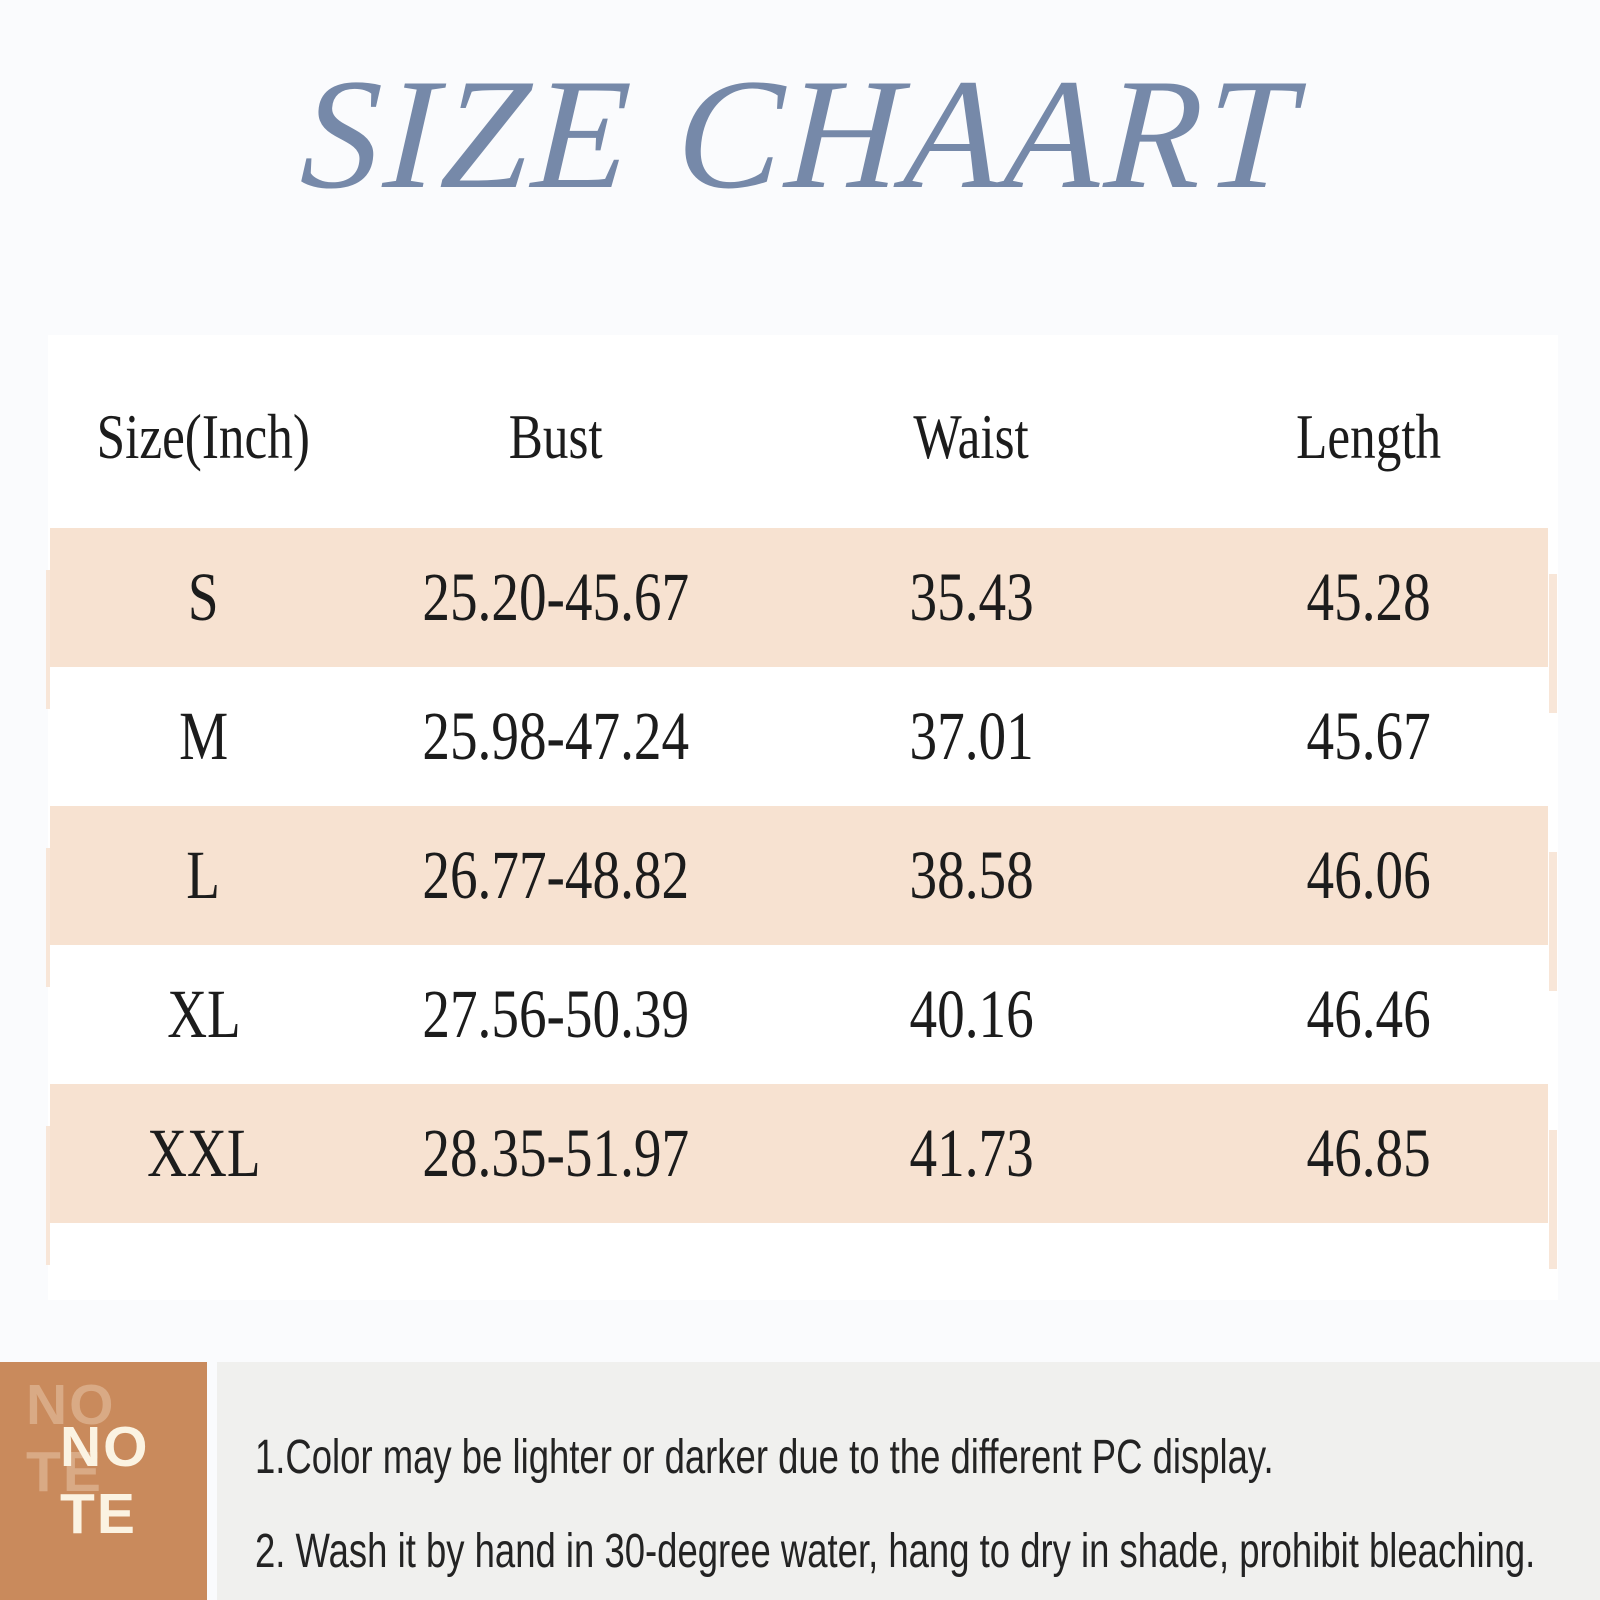  I want to click on row-xxl-length: 46.85, so click(1368, 1153).